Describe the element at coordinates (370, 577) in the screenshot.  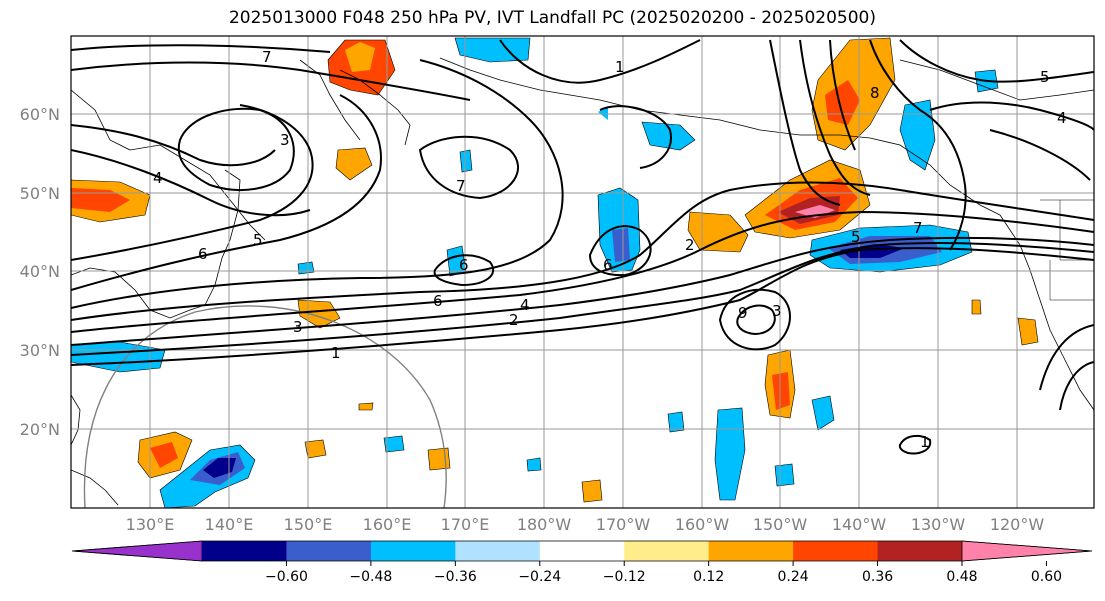
I see `colorbar-tick-label: −0.48` at that location.